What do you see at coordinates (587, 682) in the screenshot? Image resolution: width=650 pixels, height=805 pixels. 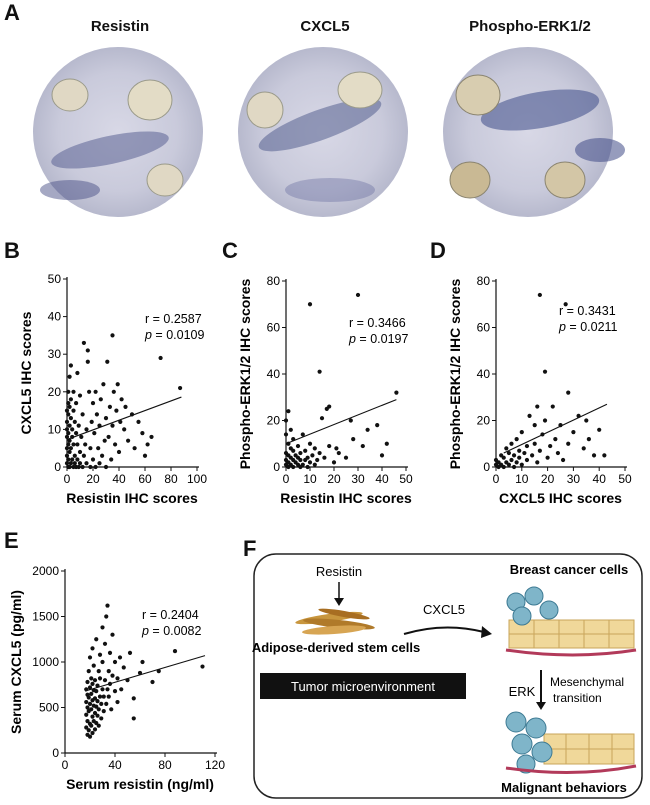 I see `label-mesenchymal: Mesenchymal` at bounding box center [587, 682].